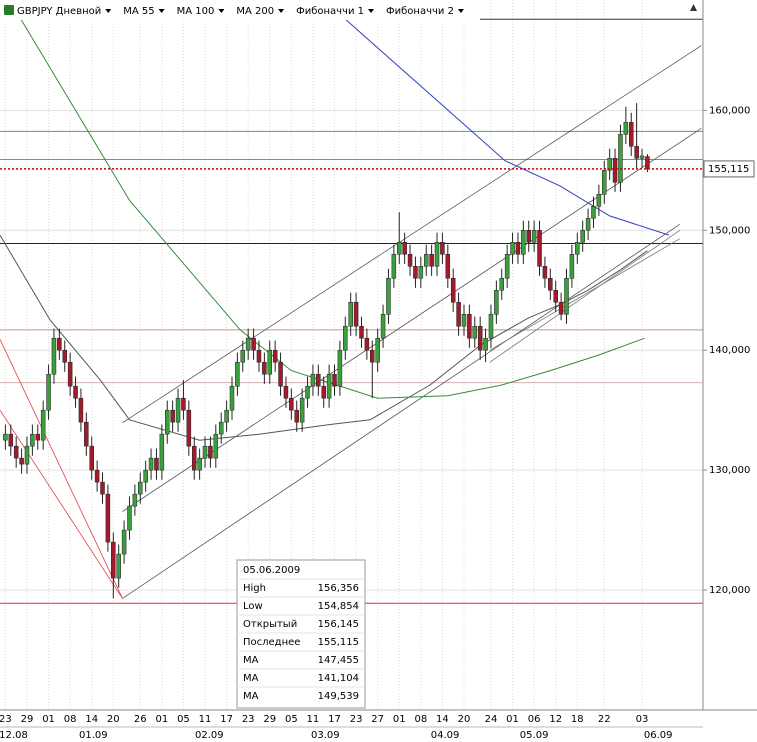  I want to click on x-tick-label: 08, so click(70, 719).